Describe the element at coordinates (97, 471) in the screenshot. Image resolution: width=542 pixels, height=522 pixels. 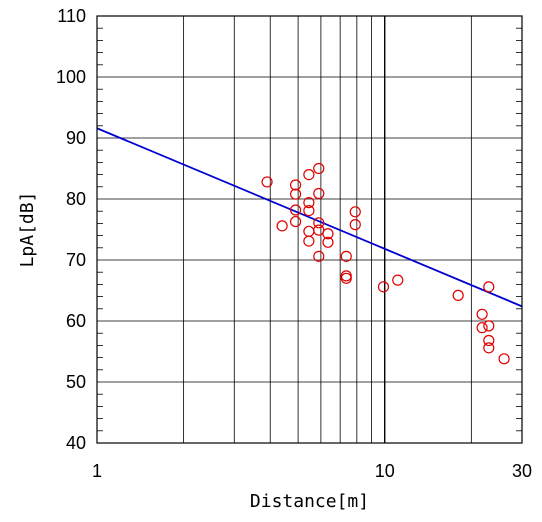
I see `x-tick-label: 1` at that location.